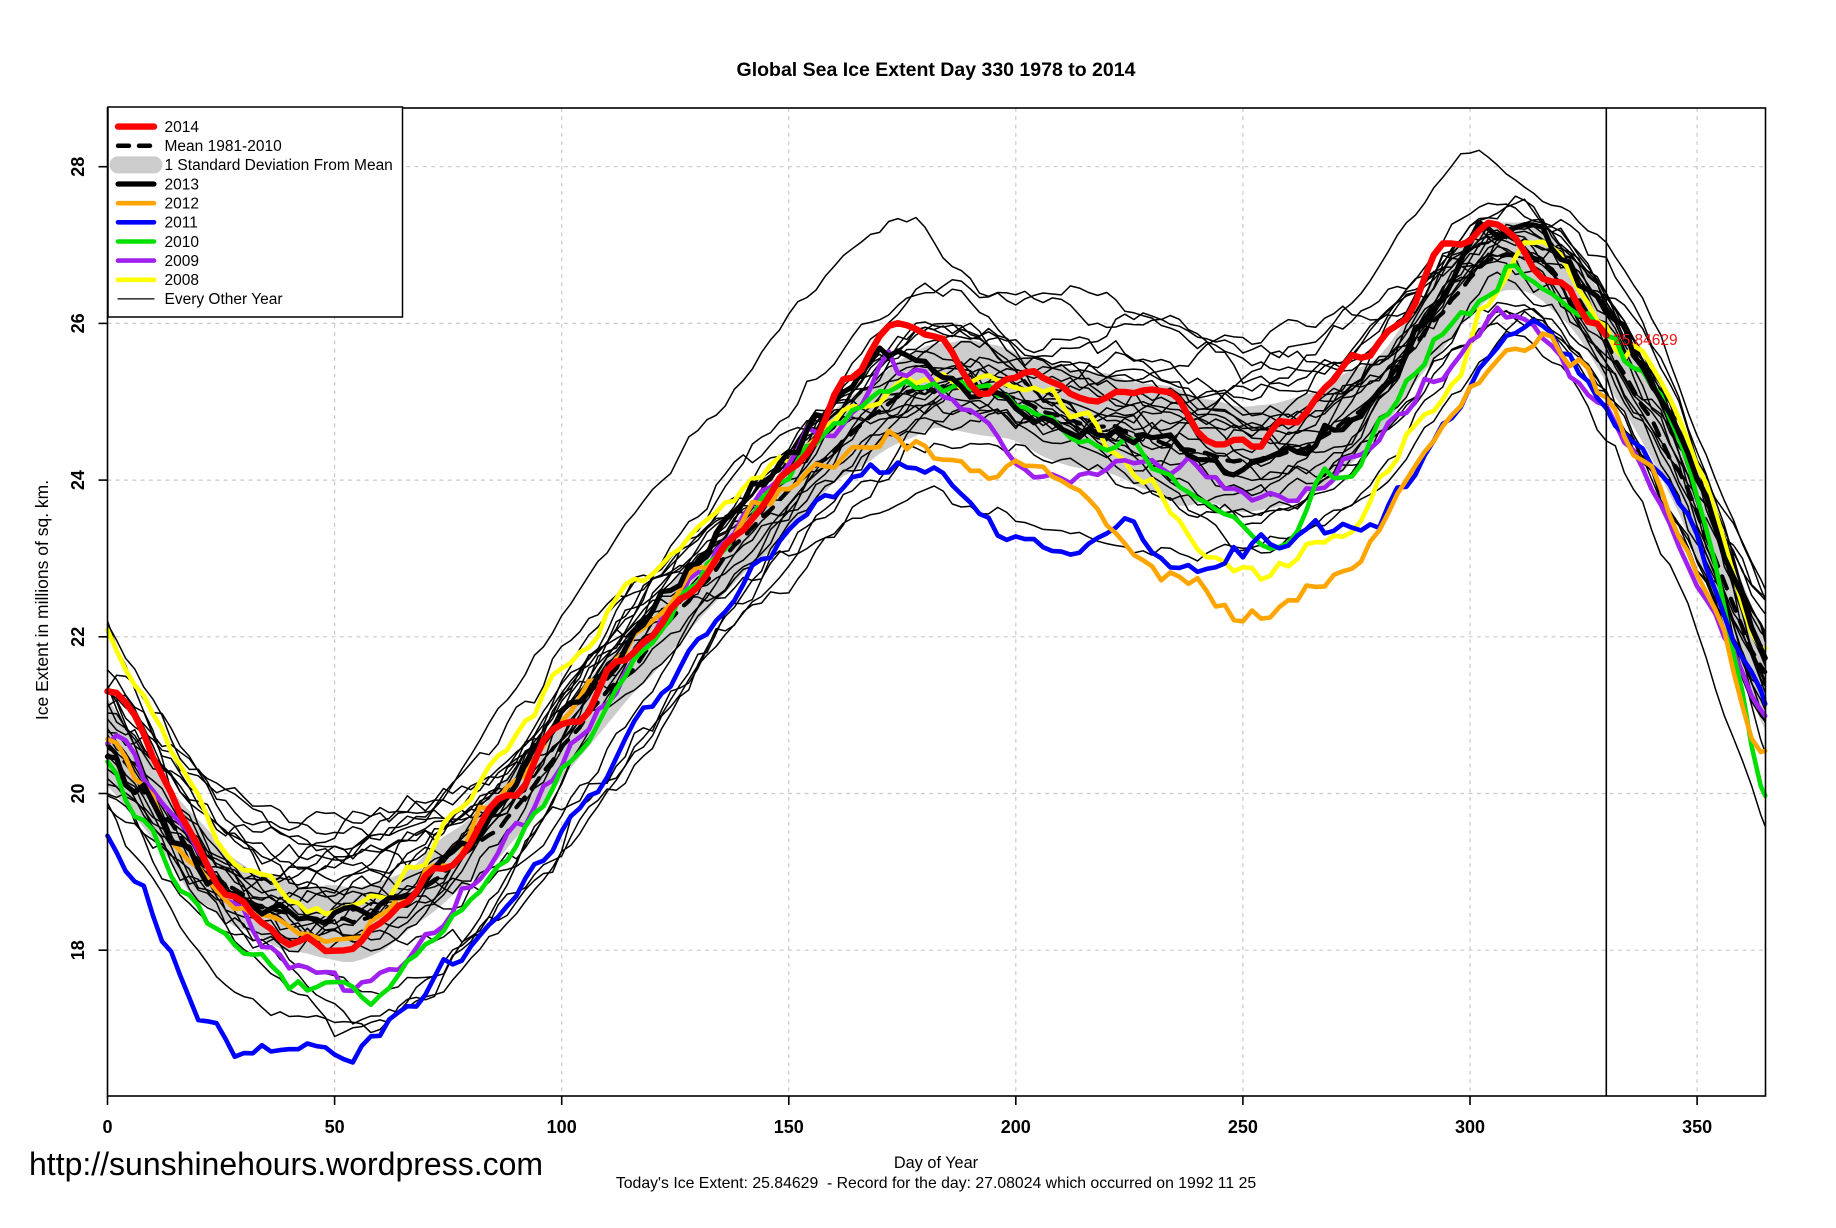 Image resolution: width=1836 pixels, height=1228 pixels. What do you see at coordinates (78, 950) in the screenshot?
I see `svg-text: 18` at bounding box center [78, 950].